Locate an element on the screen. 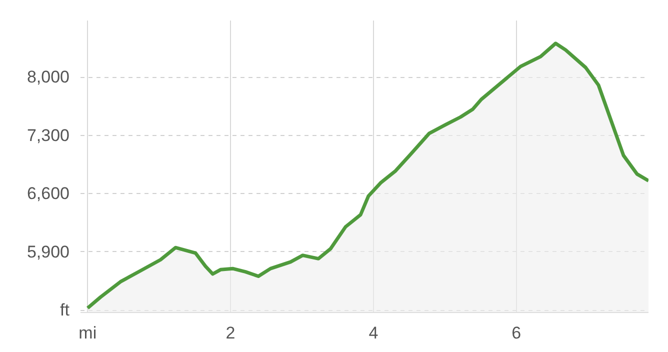  x-tick-label: 4 is located at coordinates (373, 333).